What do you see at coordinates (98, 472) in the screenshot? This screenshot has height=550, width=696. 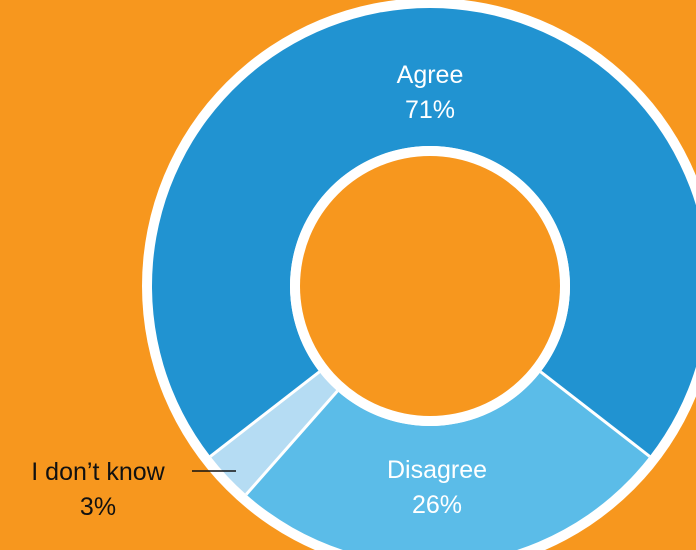 I see `slice-dont-know-label: I don’t know` at bounding box center [98, 472].